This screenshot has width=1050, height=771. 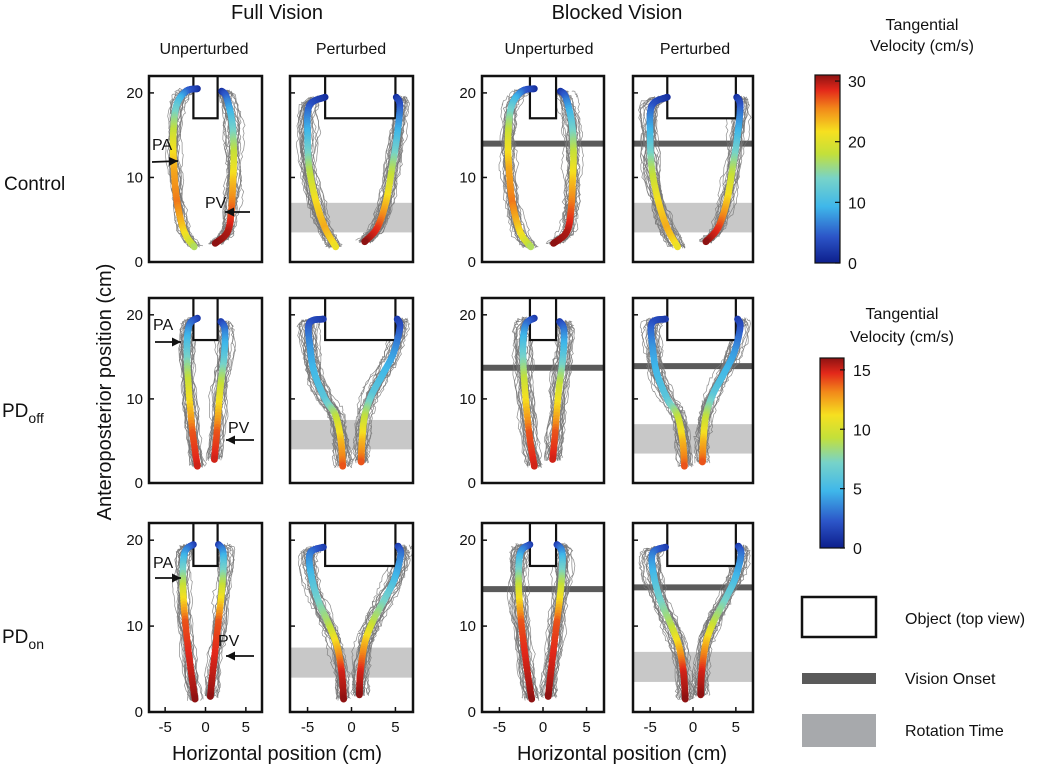 I want to click on panel-r2-c3: 0 10 20, so click(x=532, y=394).